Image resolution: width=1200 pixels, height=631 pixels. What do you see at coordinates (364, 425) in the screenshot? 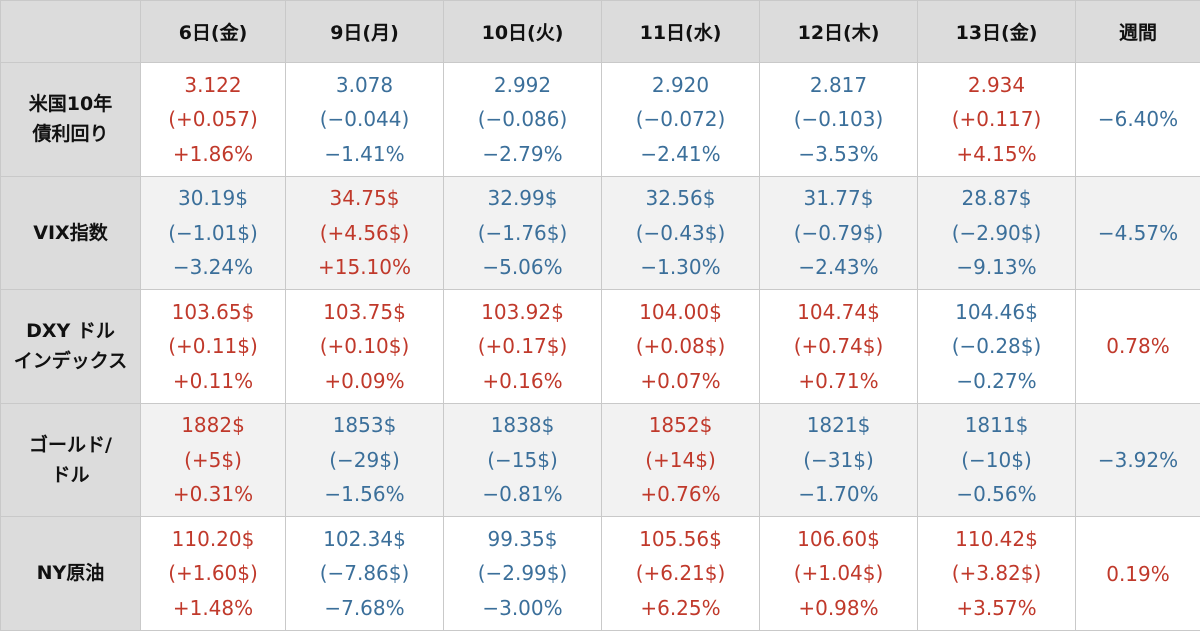
I see `price-value: 1853$` at bounding box center [364, 425].